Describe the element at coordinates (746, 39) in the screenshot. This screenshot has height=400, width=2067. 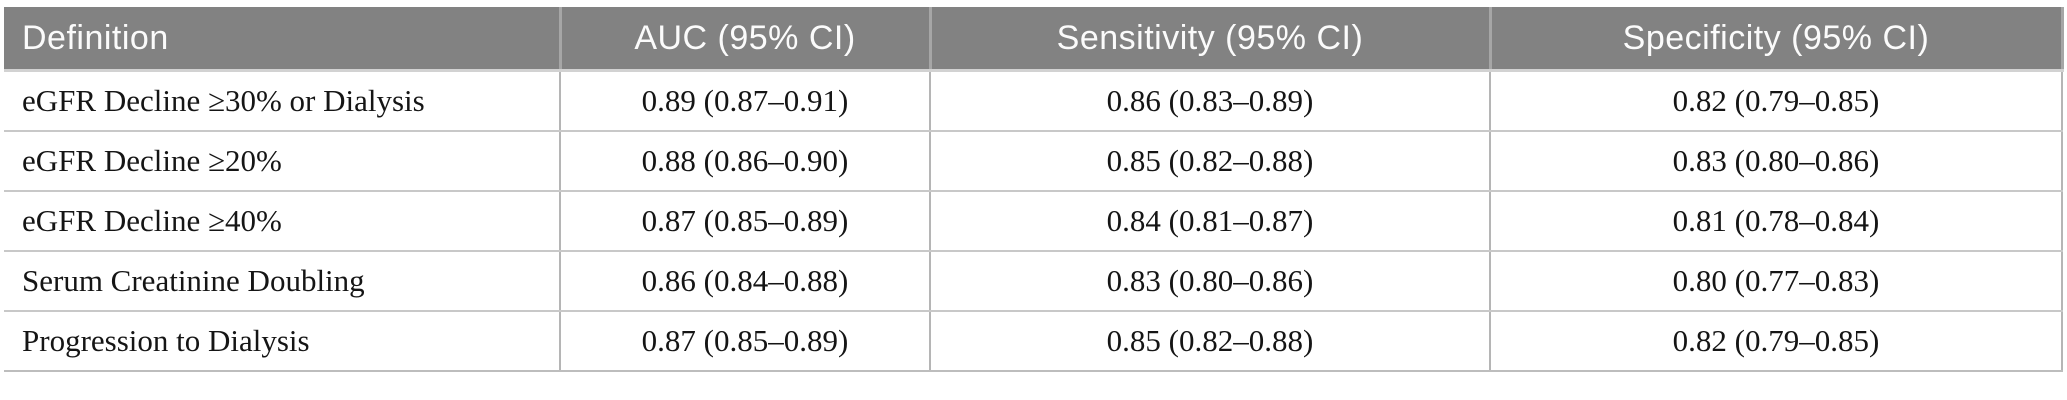
I see `column-header-auc: AUC (95% CI)` at that location.